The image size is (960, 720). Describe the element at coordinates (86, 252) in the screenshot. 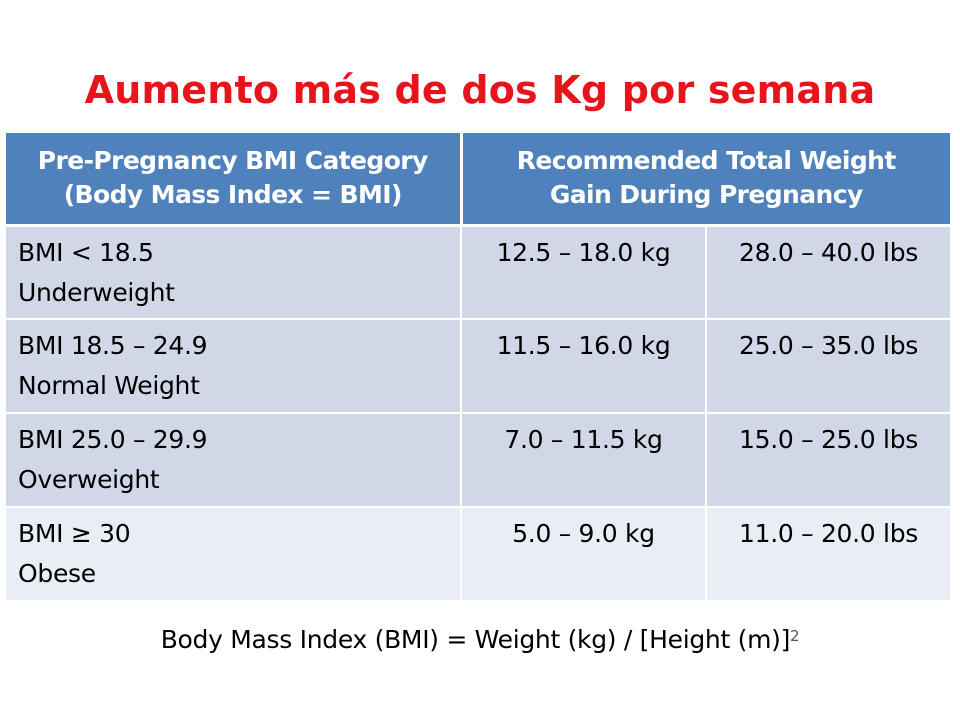

I see `bmi-range: BMI < 18.5` at that location.